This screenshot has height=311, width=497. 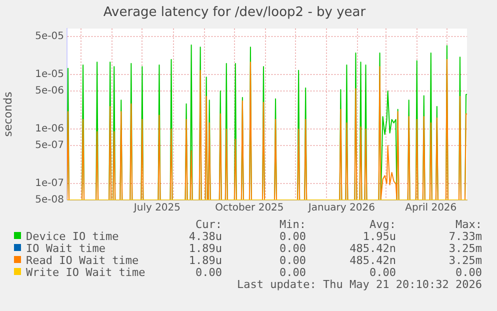 What do you see at coordinates (293, 224) in the screenshot?
I see `text: Min:` at bounding box center [293, 224].